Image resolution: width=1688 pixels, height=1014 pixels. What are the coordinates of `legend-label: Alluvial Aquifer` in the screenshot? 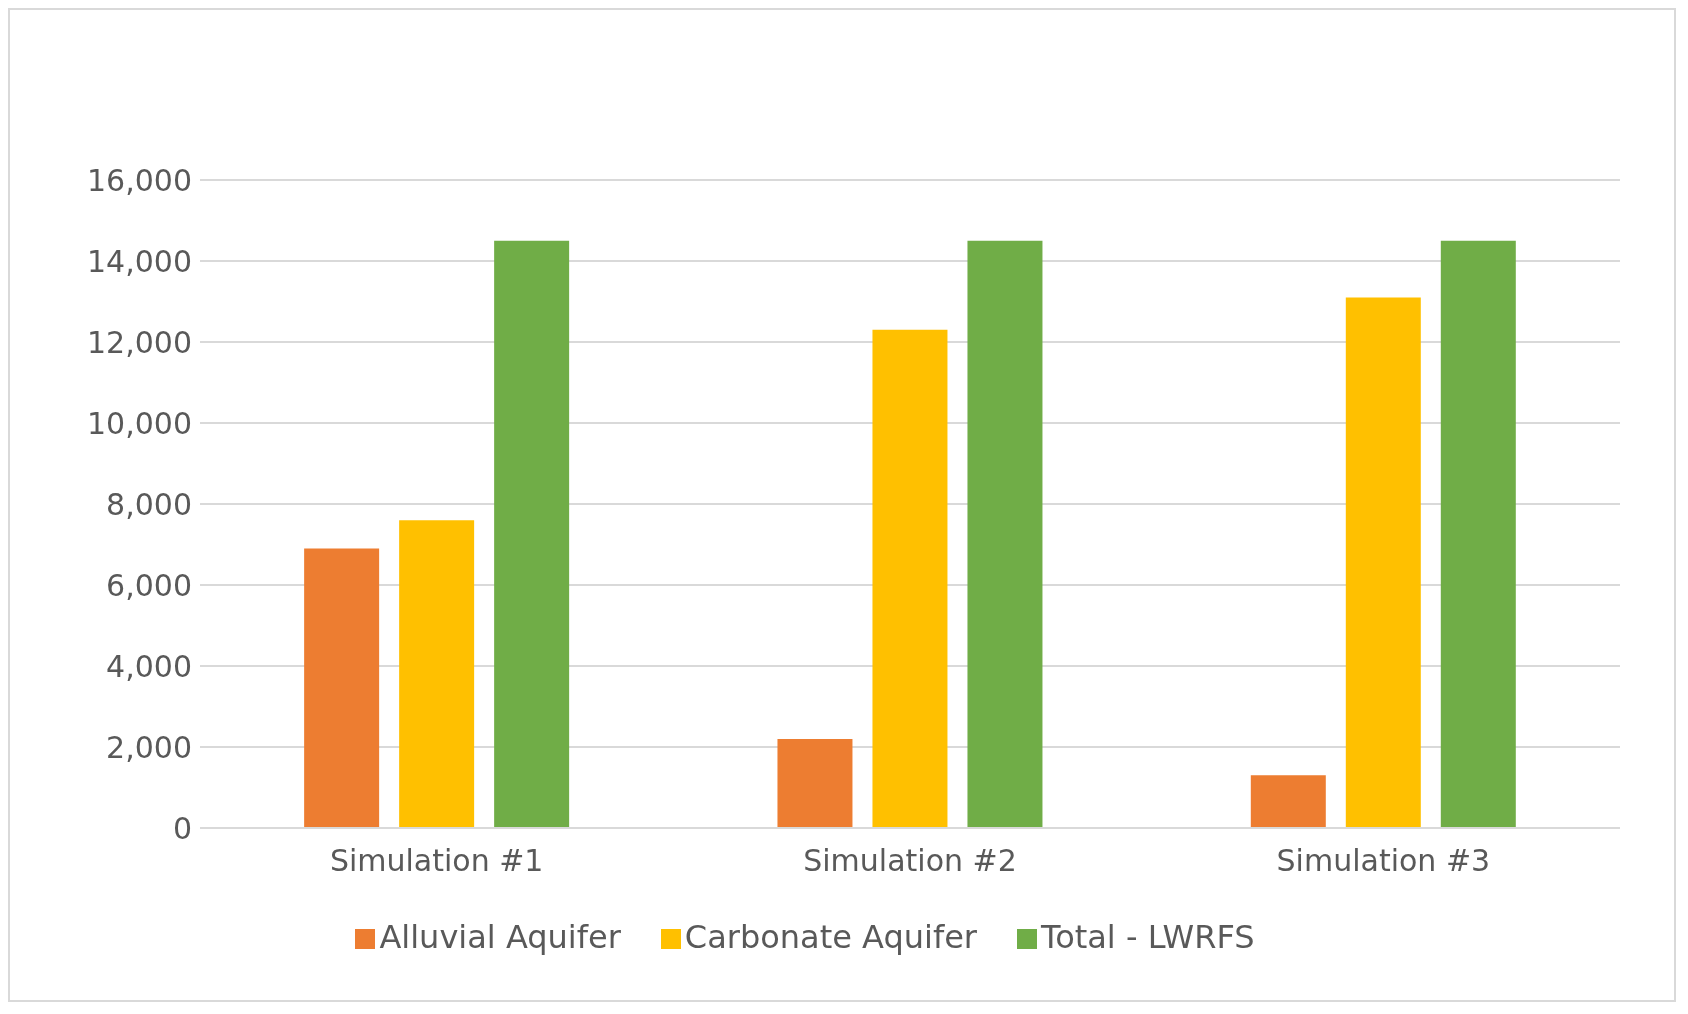 It's located at (500, 937).